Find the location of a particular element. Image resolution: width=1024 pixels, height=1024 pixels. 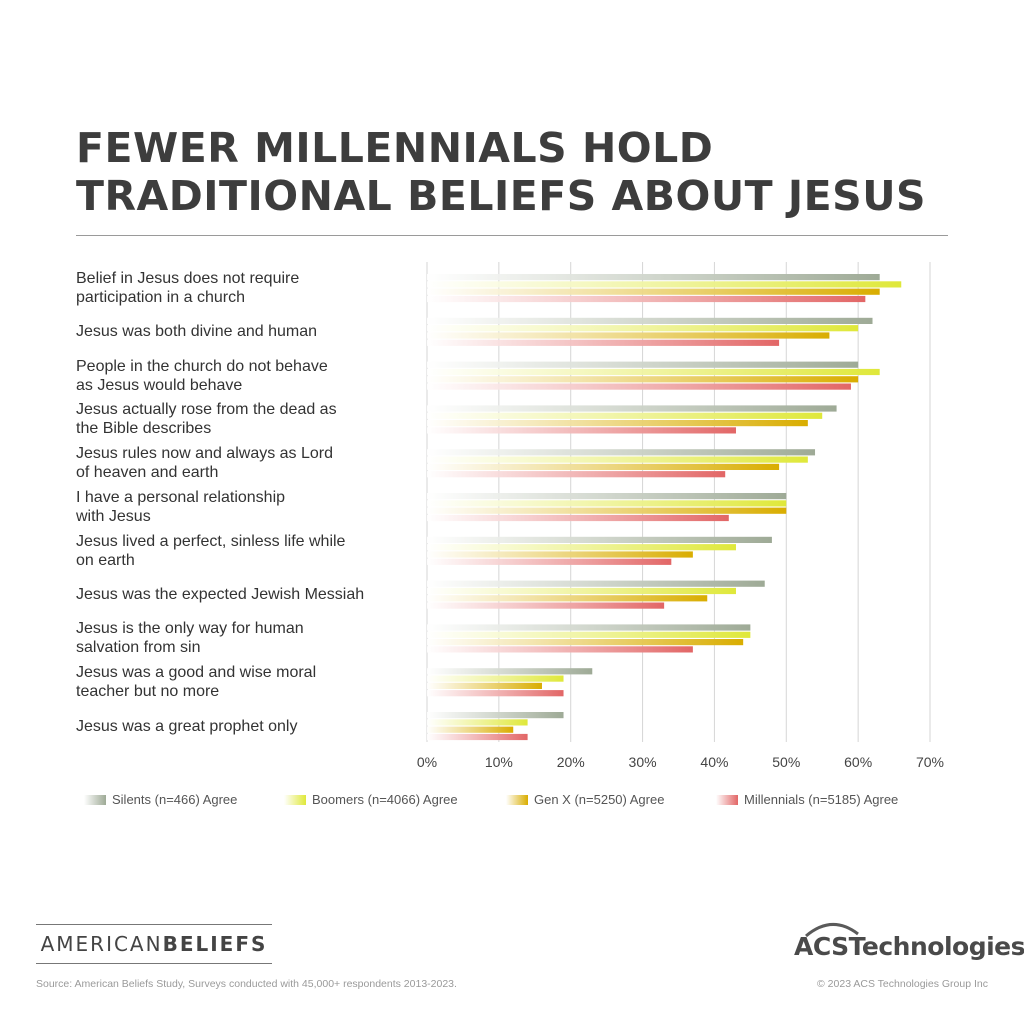

american-beliefs-logo: AMERICANBELIEFS is located at coordinates (154, 944).